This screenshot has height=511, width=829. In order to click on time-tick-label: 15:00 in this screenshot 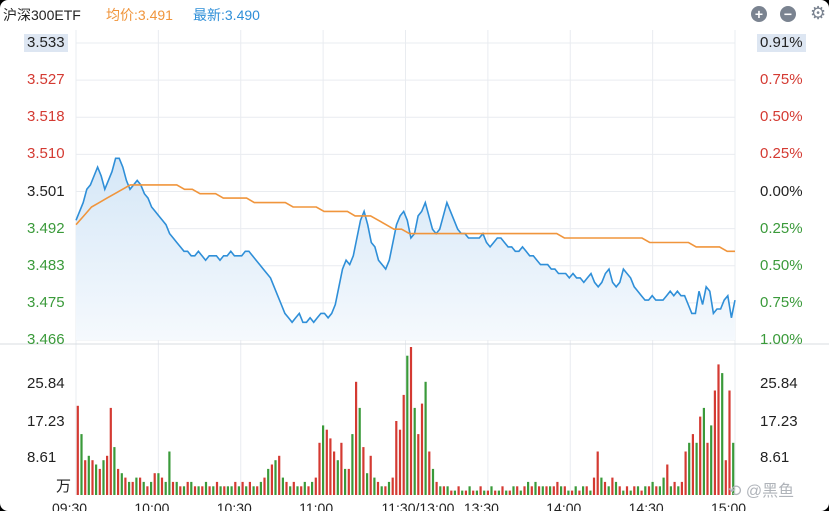, I will do `click(729, 505)`.